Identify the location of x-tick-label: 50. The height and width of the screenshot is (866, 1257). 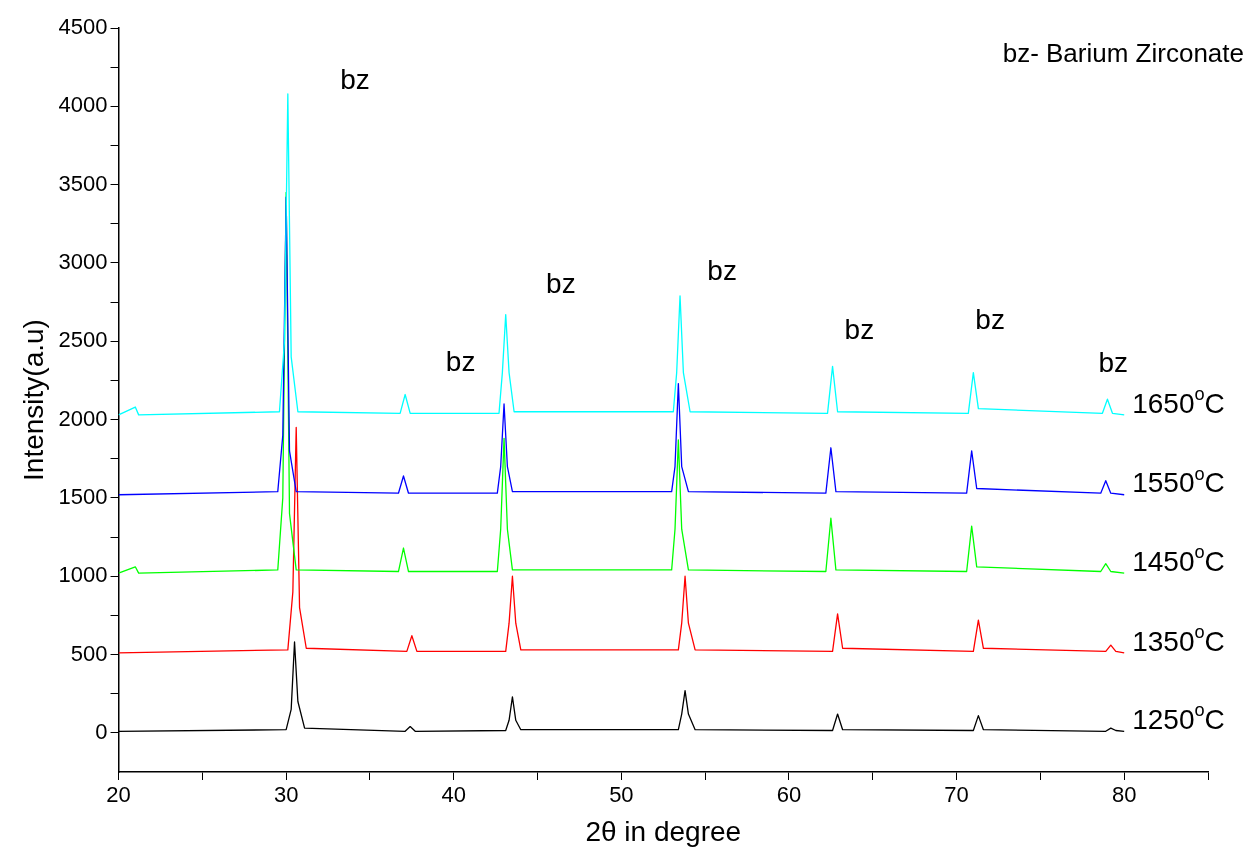
(621, 795).